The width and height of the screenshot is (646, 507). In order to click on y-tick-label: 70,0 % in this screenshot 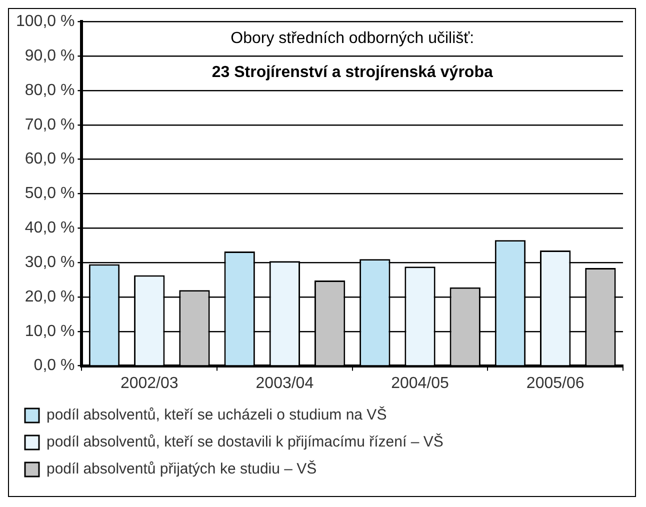, I will do `click(49, 125)`.